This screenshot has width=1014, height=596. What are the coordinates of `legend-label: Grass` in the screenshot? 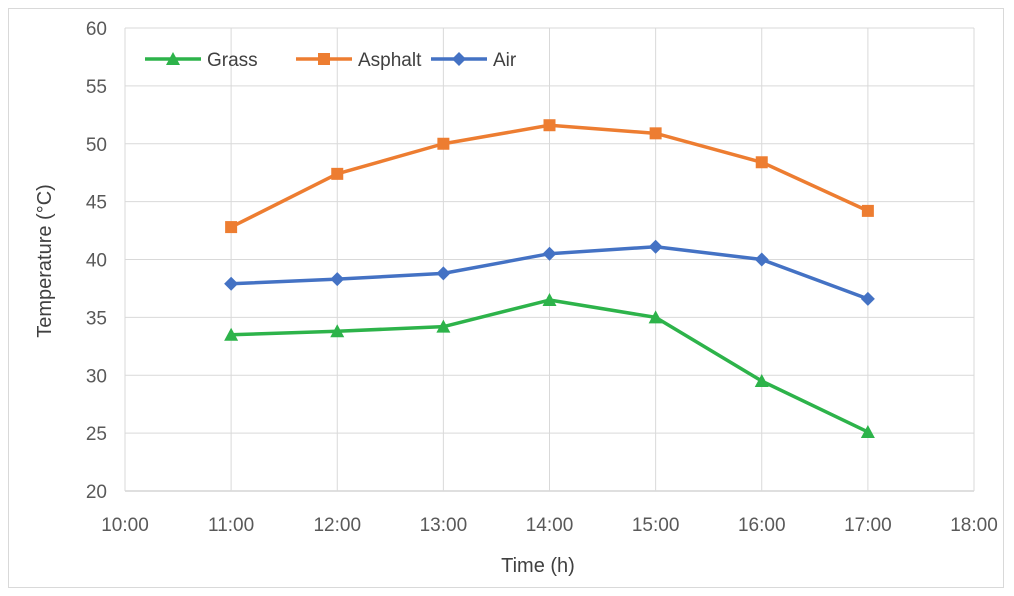 It's located at (232, 60).